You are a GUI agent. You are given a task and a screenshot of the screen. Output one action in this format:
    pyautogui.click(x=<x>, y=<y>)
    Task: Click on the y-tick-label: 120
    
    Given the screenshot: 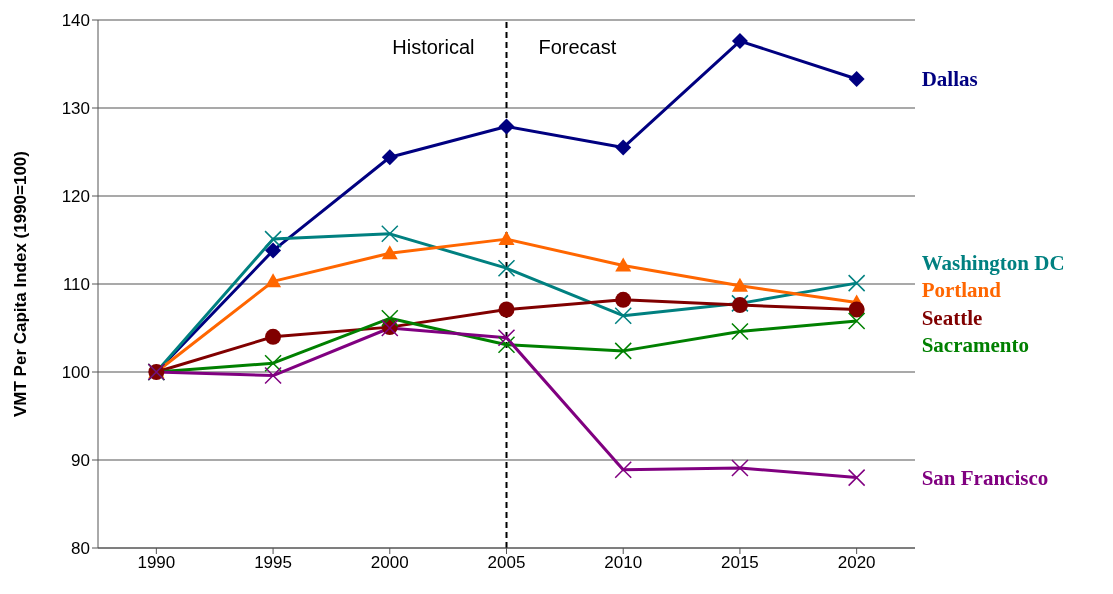 What is the action you would take?
    pyautogui.click(x=75, y=197)
    